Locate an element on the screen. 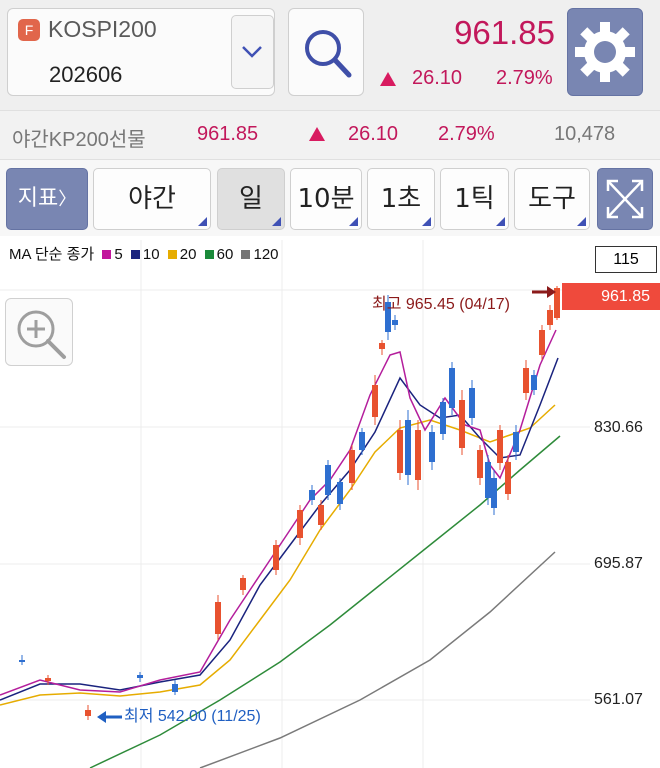 The height and width of the screenshot is (768, 660). legend-item-ma5: 5 is located at coordinates (112, 254).